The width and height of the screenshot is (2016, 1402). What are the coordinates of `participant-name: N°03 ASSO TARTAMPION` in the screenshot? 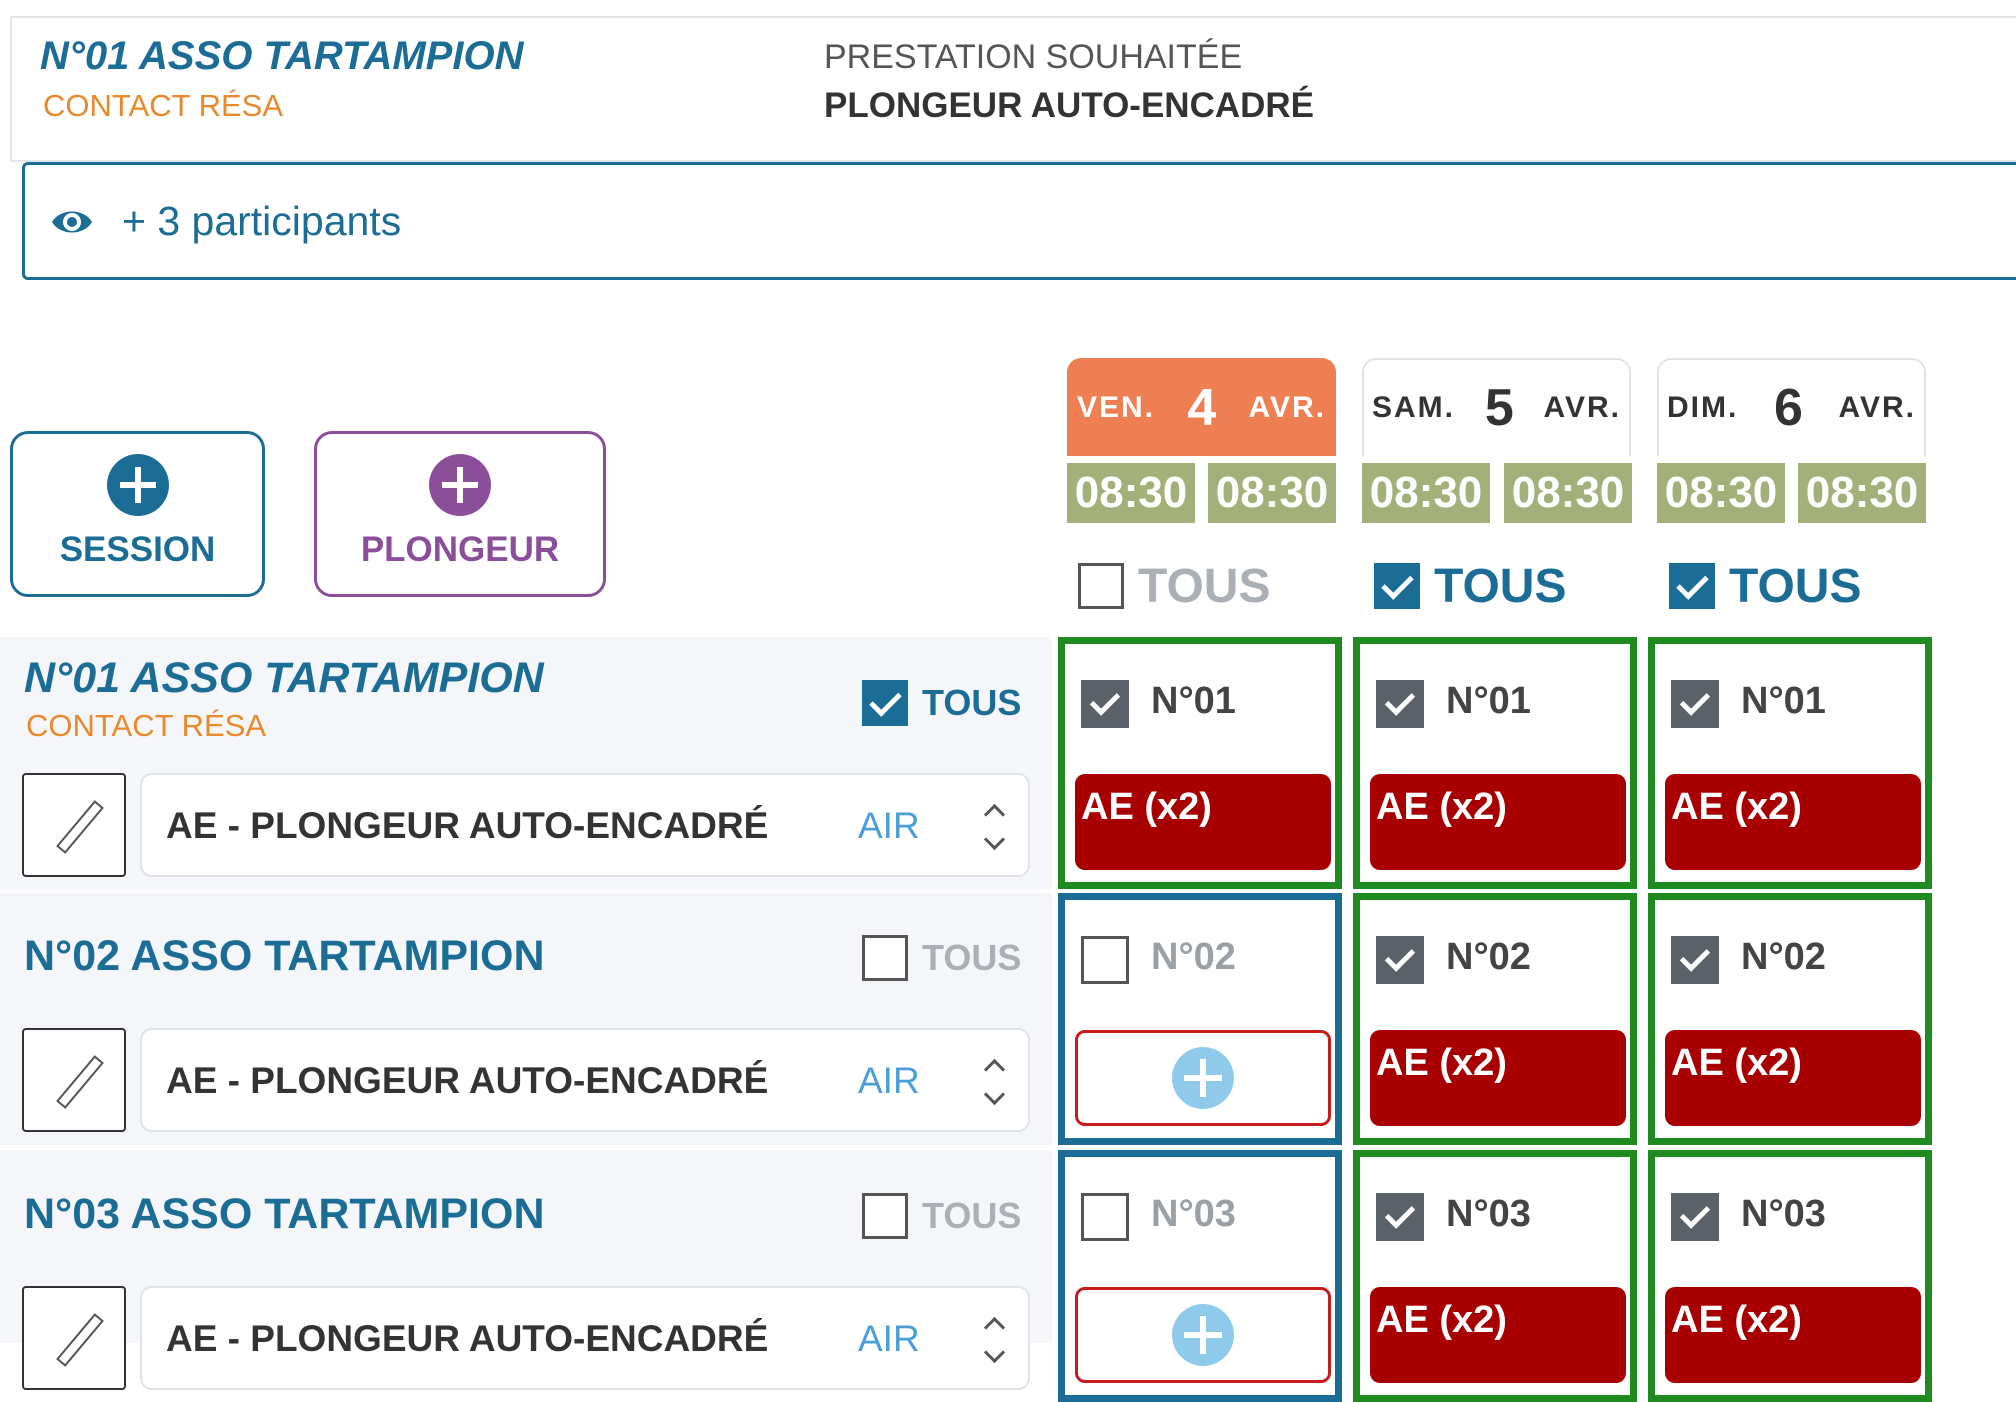 It's located at (284, 1214).